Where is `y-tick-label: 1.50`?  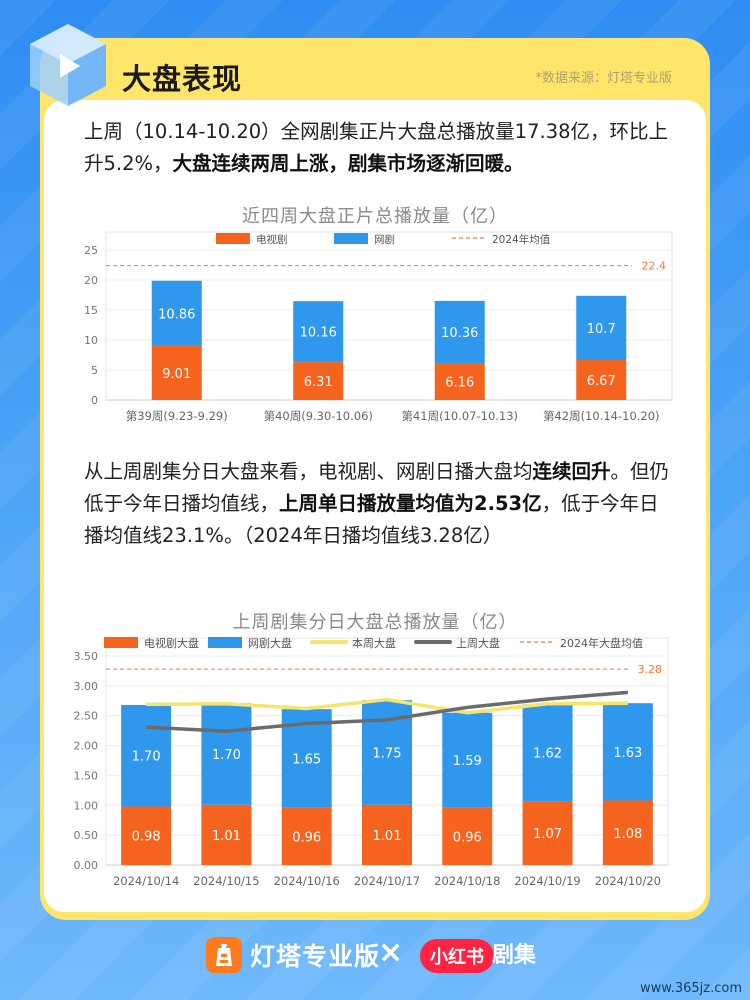
y-tick-label: 1.50 is located at coordinates (86, 775).